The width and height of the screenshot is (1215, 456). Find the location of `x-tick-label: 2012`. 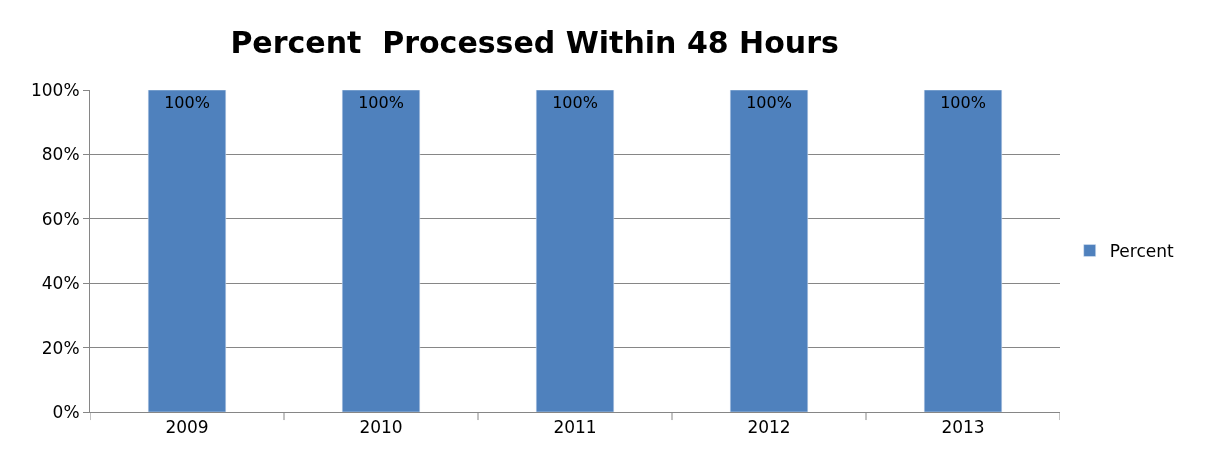

x-tick-label: 2012 is located at coordinates (769, 427).